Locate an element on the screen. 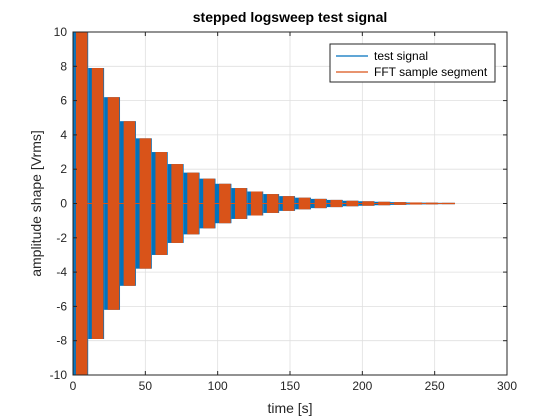 The width and height of the screenshot is (560, 420). legend: test signal FFT sample segment is located at coordinates (412, 63).